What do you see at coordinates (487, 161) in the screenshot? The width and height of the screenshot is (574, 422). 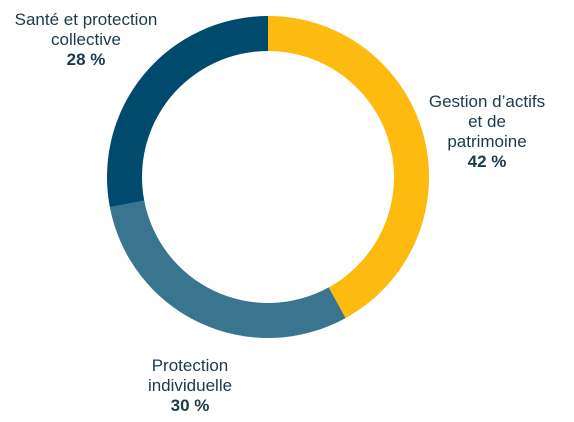 I see `slice-percentage: 42 %` at bounding box center [487, 161].